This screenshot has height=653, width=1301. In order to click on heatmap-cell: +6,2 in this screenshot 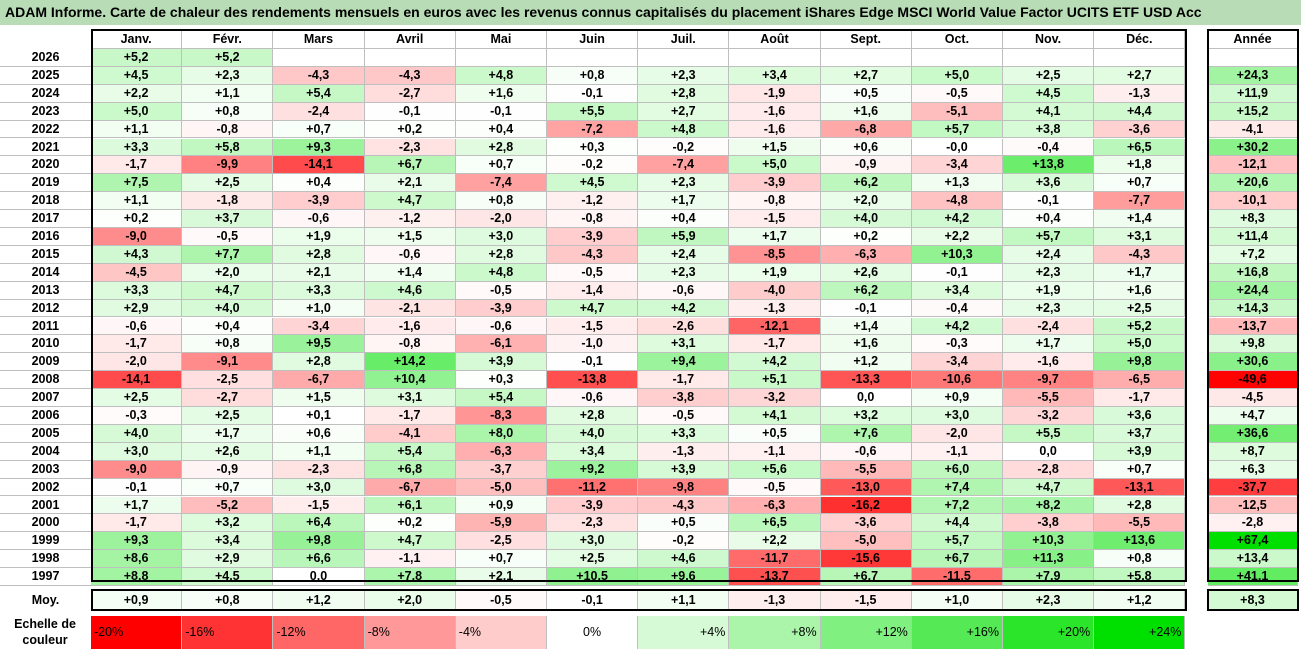, I will do `click(866, 290)`.